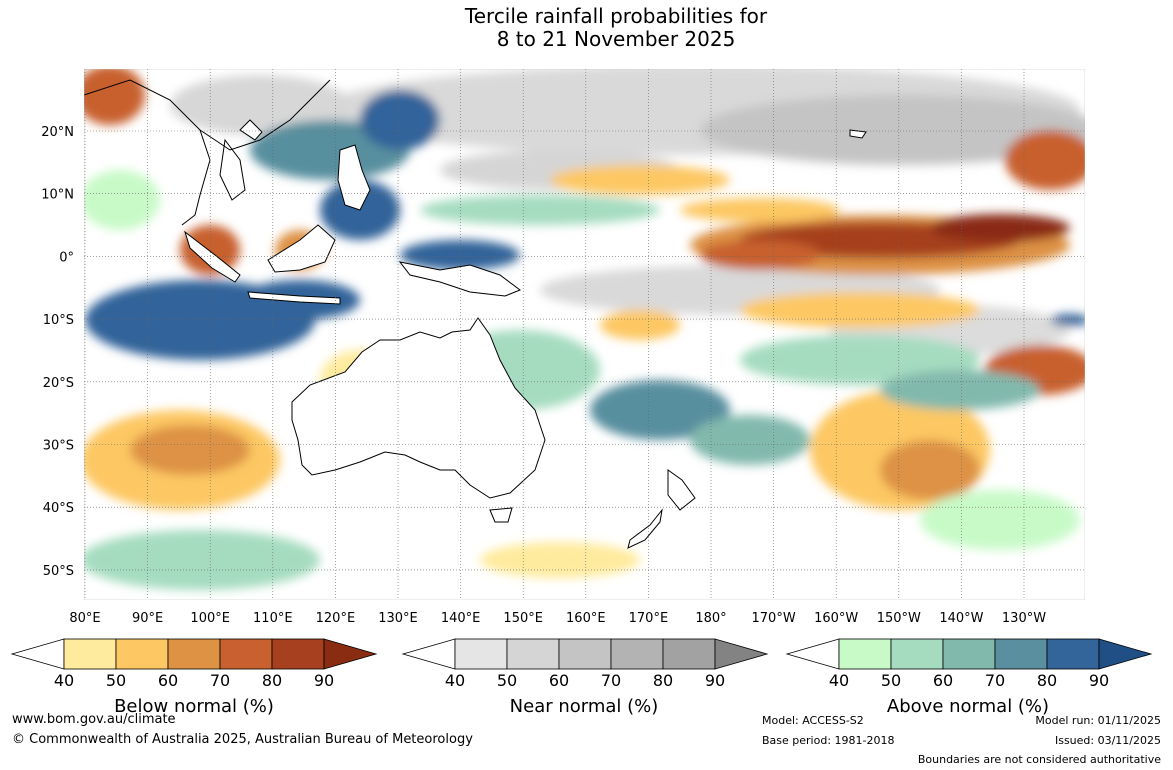 This screenshot has width=1173, height=770. Describe the element at coordinates (84, 618) in the screenshot. I see `lon-label: 80°E` at that location.